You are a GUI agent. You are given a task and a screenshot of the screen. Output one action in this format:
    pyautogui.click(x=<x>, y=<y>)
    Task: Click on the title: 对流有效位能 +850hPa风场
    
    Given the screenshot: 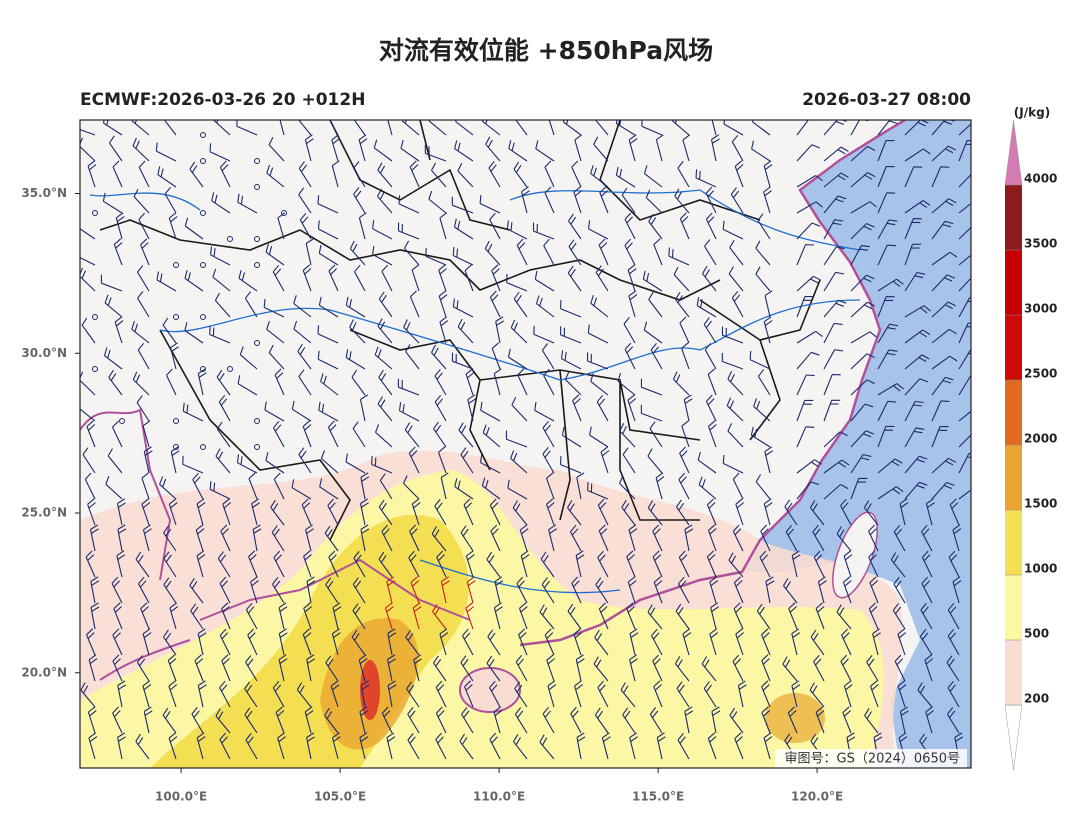 What is the action you would take?
    pyautogui.click(x=546, y=50)
    